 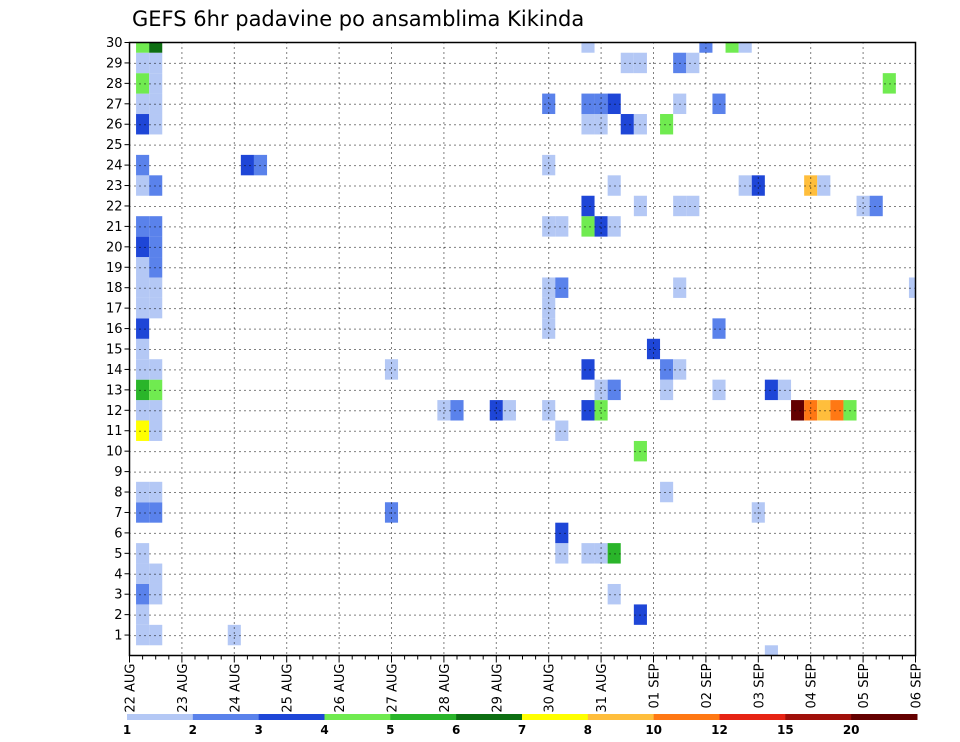 I want to click on x-tick-label: 01 SEP, so click(x=655, y=685).